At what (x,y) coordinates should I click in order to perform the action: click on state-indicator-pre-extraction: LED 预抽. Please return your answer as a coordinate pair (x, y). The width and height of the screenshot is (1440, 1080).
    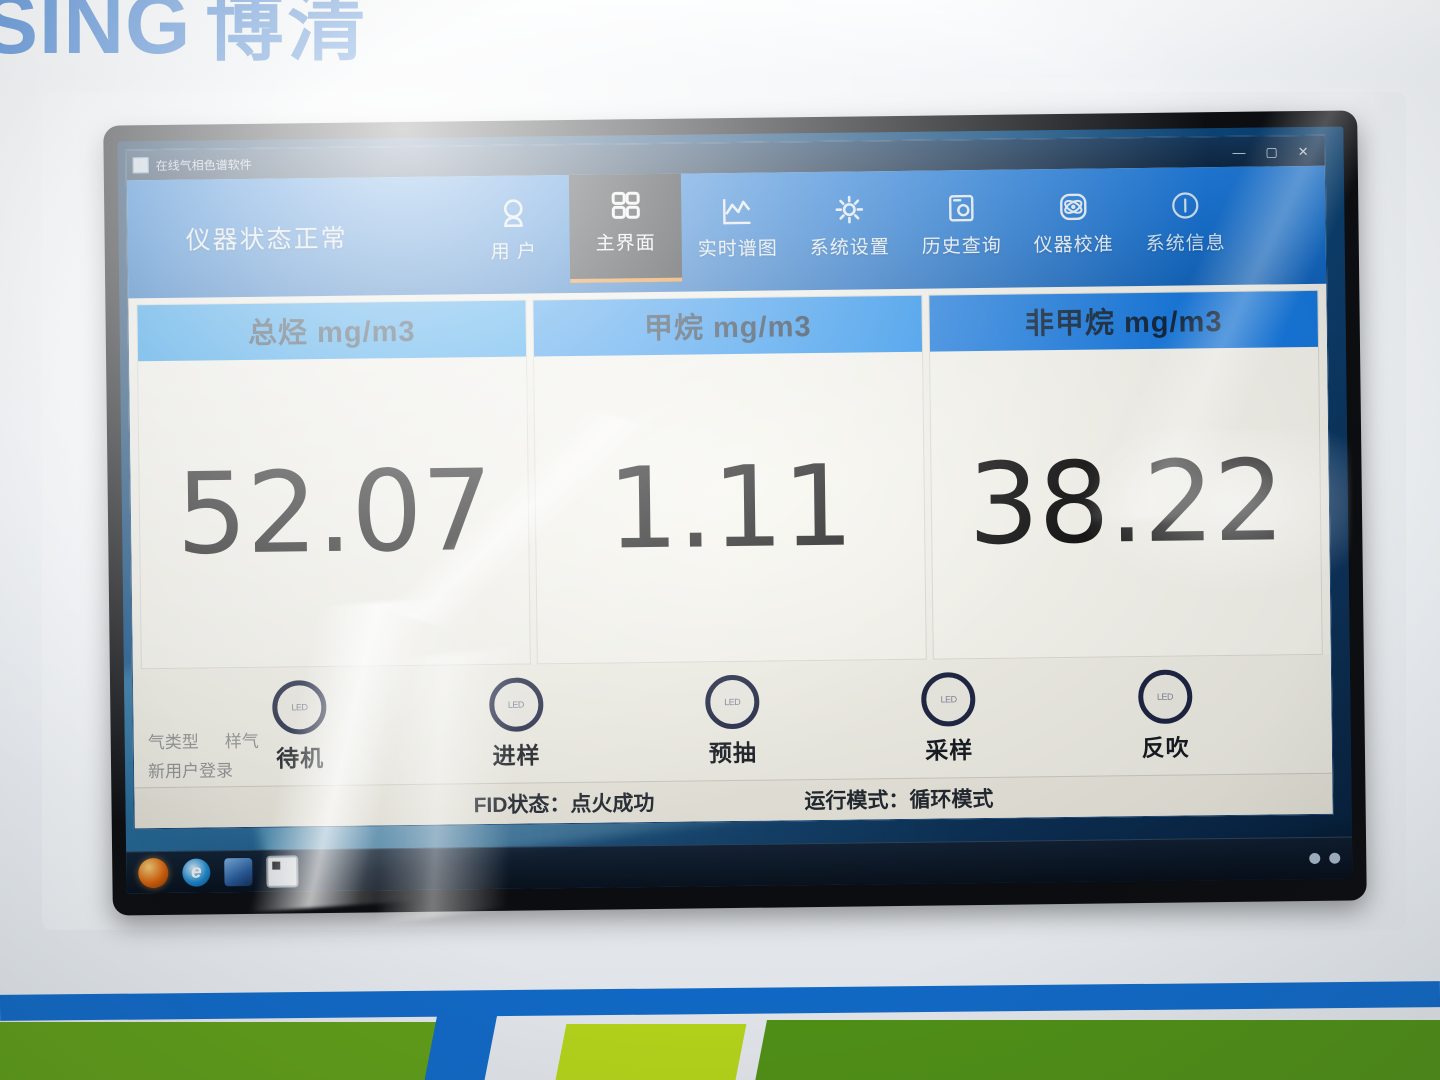
    Looking at the image, I should click on (732, 721).